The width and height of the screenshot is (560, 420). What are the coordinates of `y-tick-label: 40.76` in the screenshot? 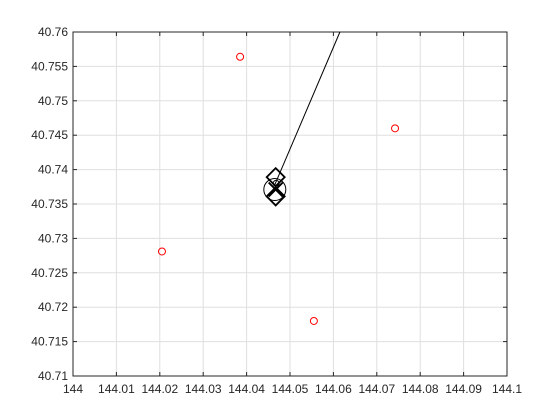 It's located at (53, 32).